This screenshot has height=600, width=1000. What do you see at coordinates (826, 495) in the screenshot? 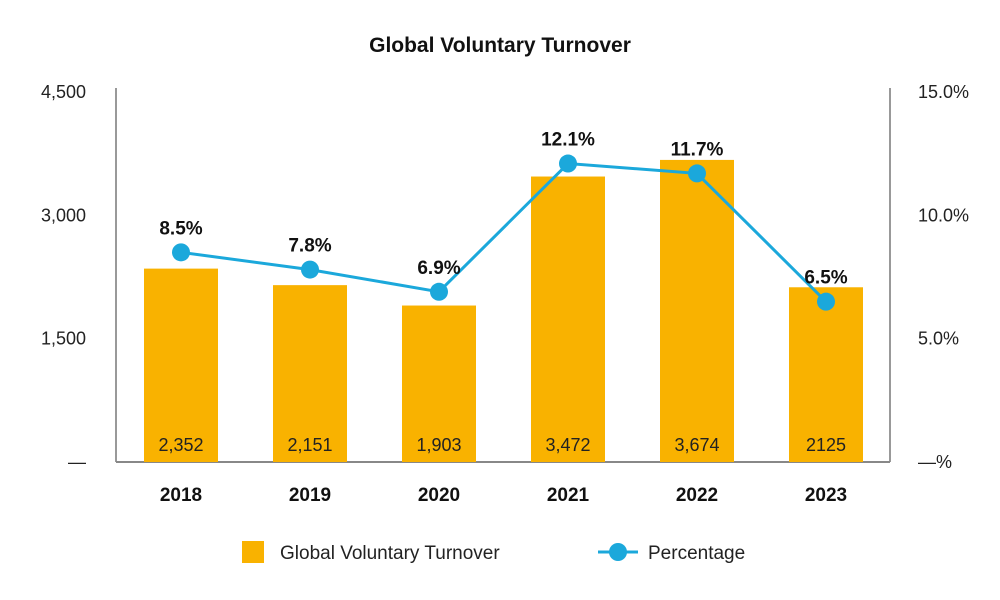
I see `x-tick-label: 2023` at bounding box center [826, 495].